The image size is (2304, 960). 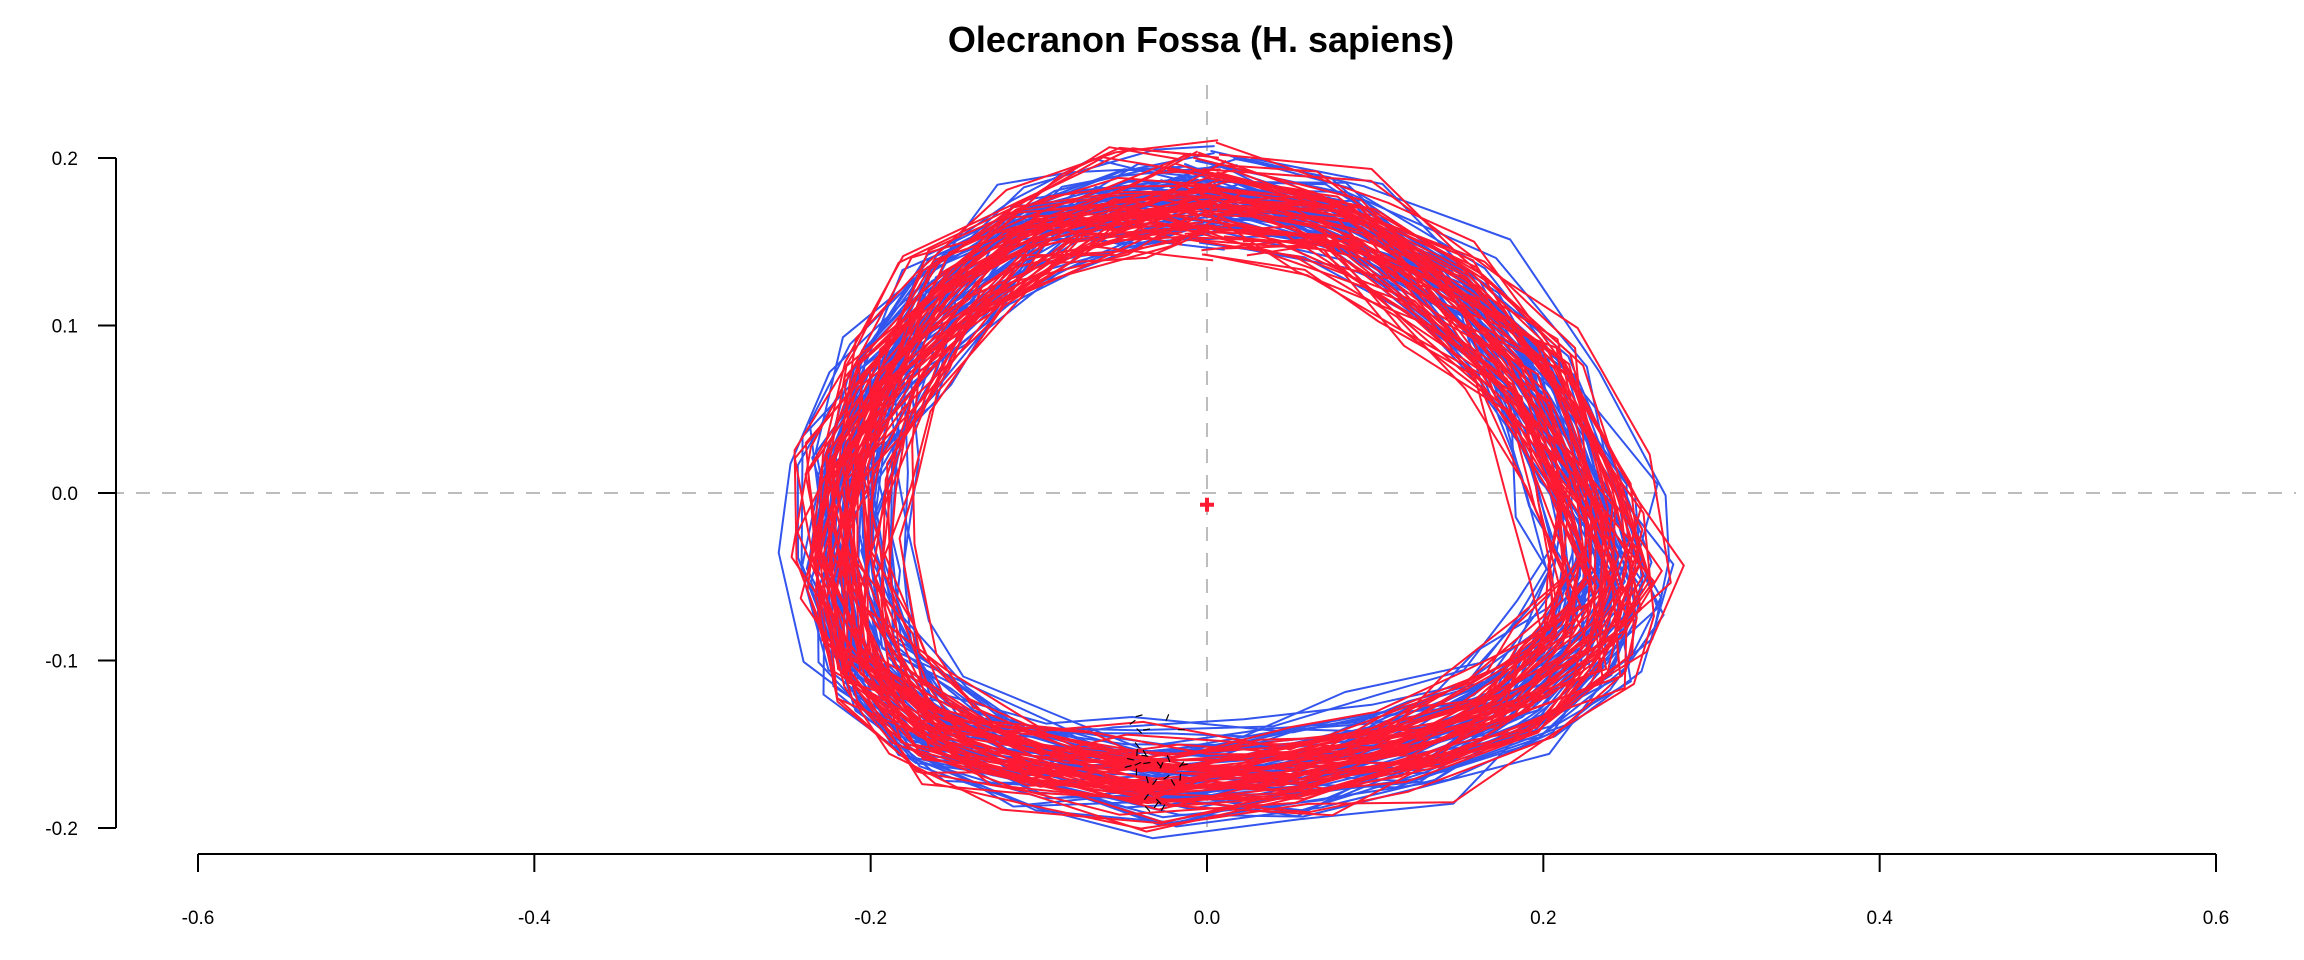 I want to click on x-axis: -0.6 -0.4 -0.2 0.0 0.2 0.4 0.6, so click(x=1205, y=891).